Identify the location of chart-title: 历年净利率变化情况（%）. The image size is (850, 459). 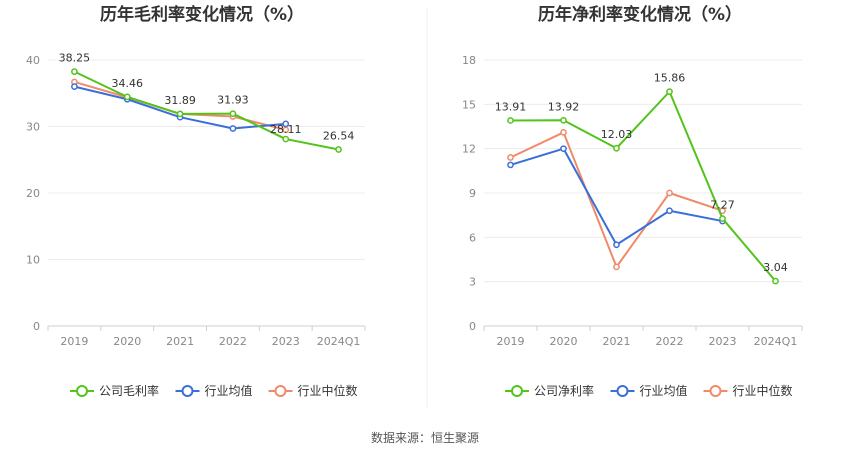
(640, 14).